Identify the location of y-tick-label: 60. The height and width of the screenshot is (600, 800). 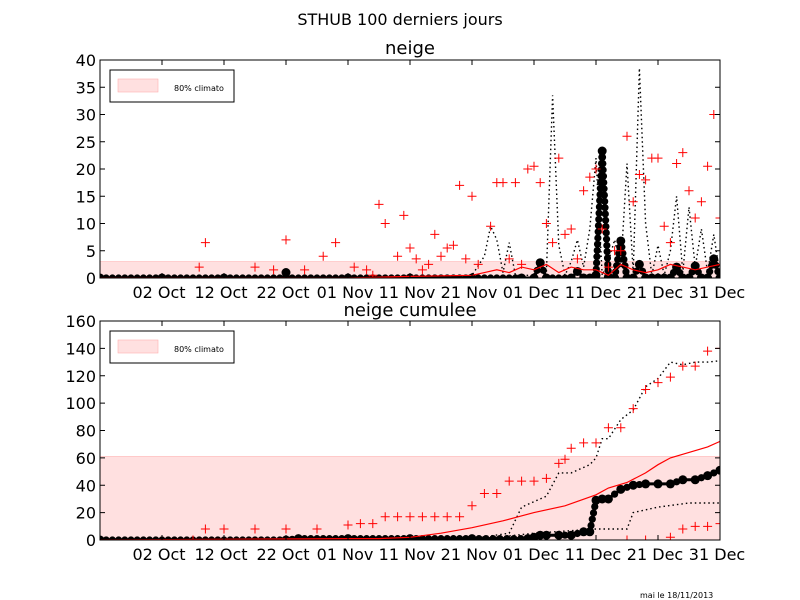
(86, 458).